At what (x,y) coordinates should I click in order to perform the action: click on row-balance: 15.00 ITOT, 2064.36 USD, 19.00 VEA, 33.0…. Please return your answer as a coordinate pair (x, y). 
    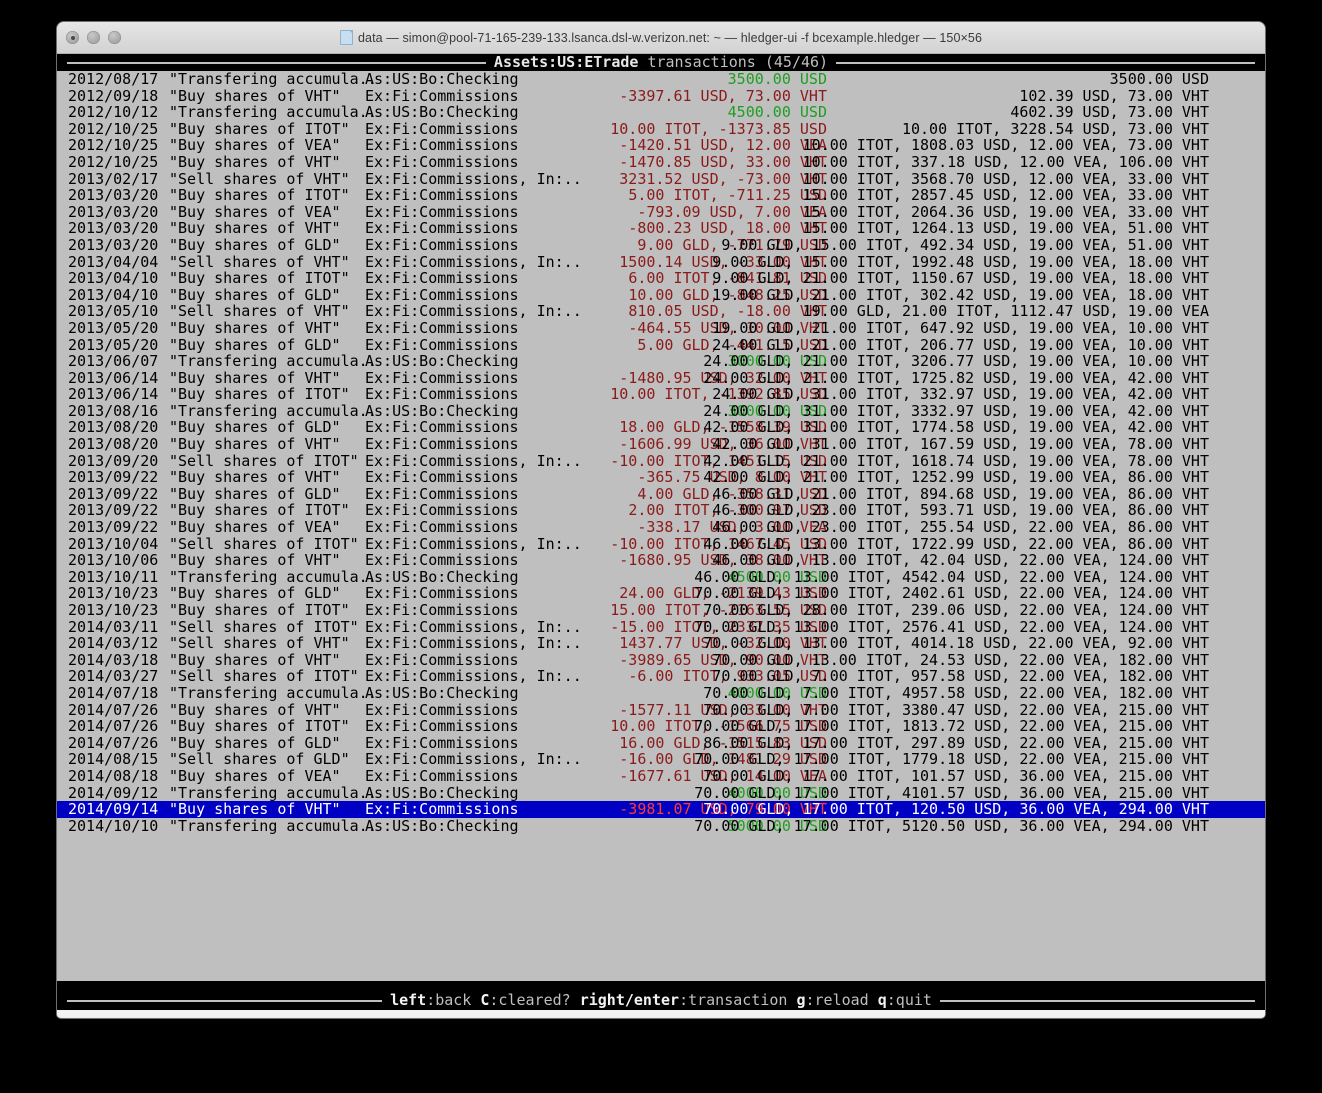
    Looking at the image, I should click on (1005, 211).